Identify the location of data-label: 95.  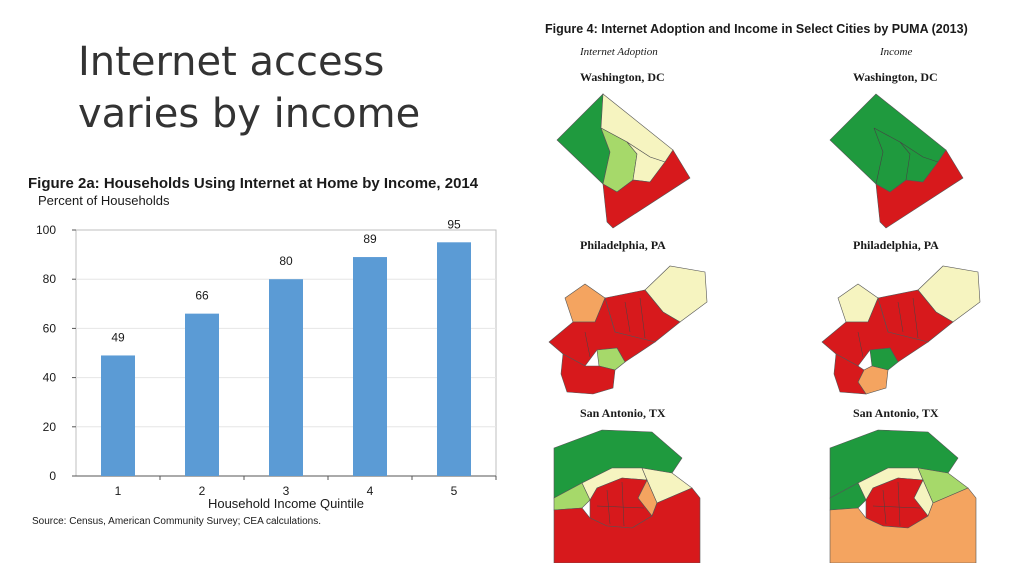
(454, 224).